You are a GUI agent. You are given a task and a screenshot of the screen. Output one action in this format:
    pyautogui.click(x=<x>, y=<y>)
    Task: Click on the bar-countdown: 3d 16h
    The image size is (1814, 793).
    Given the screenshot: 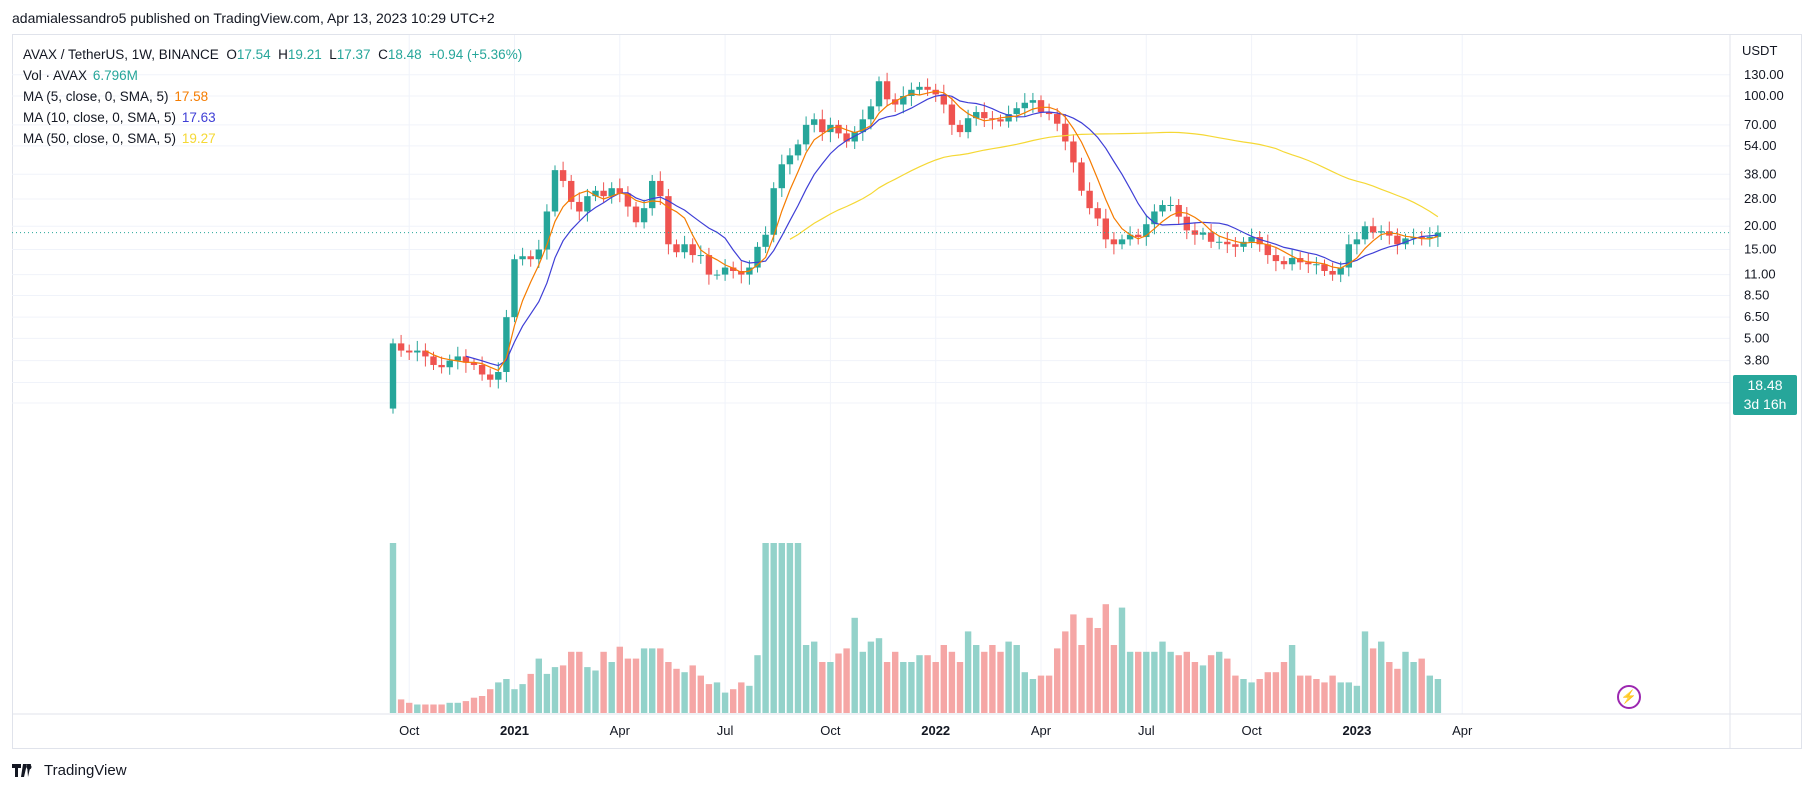 What is the action you would take?
    pyautogui.click(x=1765, y=404)
    